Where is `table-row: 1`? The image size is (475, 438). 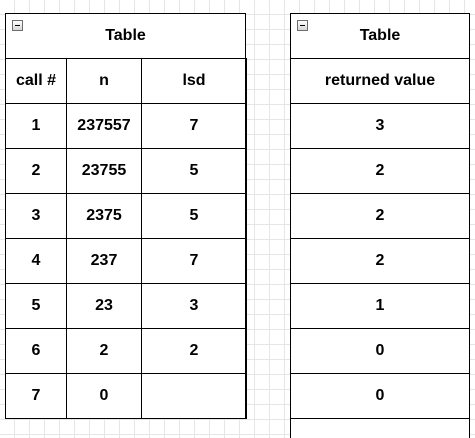
table-row: 1 is located at coordinates (380, 306).